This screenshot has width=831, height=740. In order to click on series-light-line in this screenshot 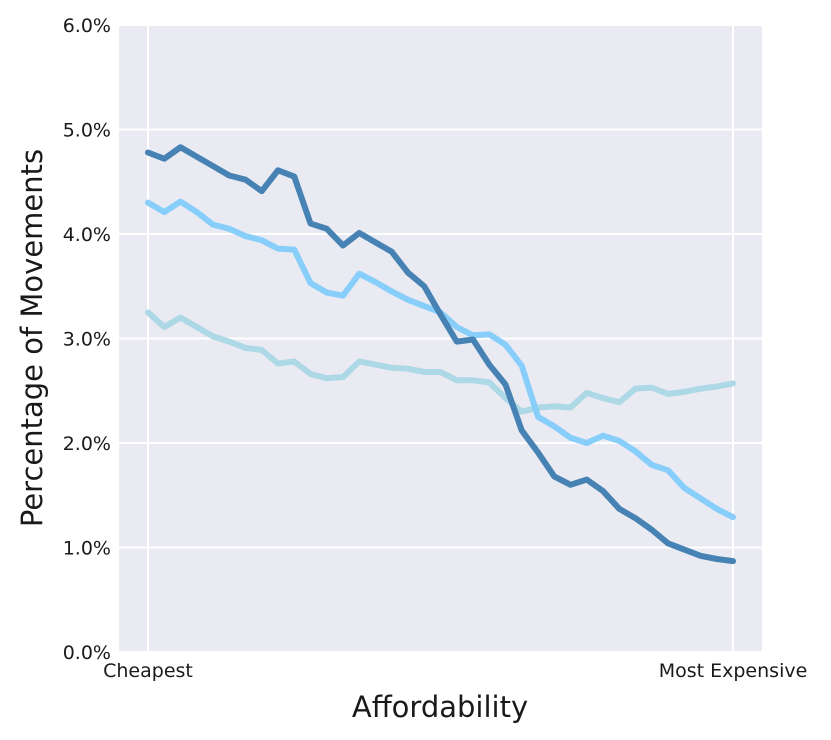, I will do `click(440, 362)`.